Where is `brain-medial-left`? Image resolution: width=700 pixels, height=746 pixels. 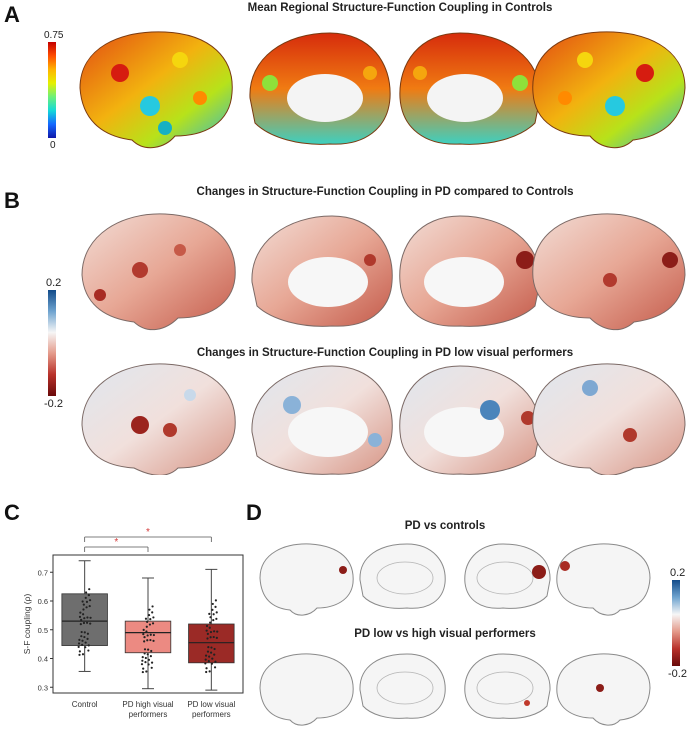 brain-medial-left is located at coordinates (320, 88).